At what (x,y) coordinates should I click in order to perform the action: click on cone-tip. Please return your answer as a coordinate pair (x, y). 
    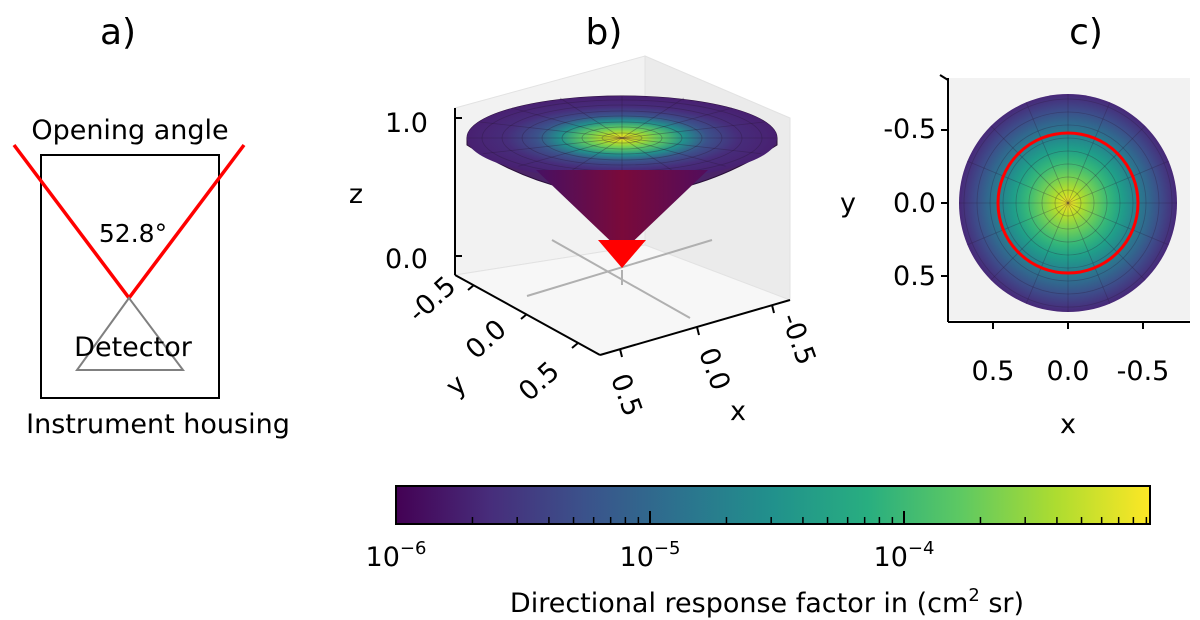
    Looking at the image, I should click on (622, 254).